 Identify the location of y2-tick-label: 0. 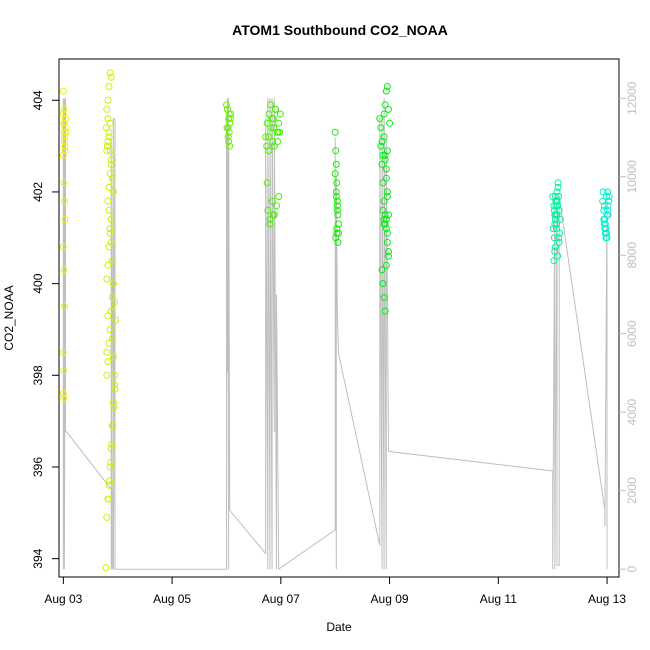
(632, 569).